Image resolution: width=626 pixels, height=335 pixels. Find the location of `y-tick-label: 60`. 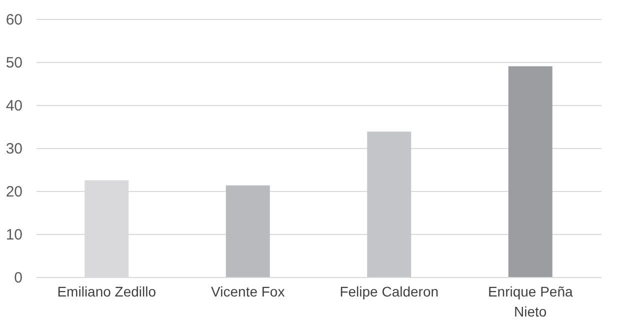

y-tick-label: 60 is located at coordinates (14, 20).